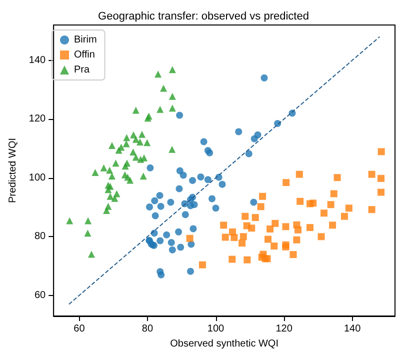 This screenshot has width=407, height=355. I want to click on y-tick-label: 80, so click(40, 236).